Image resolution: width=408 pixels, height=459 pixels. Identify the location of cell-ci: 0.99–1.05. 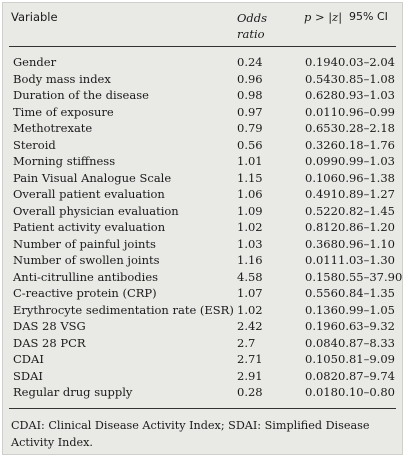
(366, 309).